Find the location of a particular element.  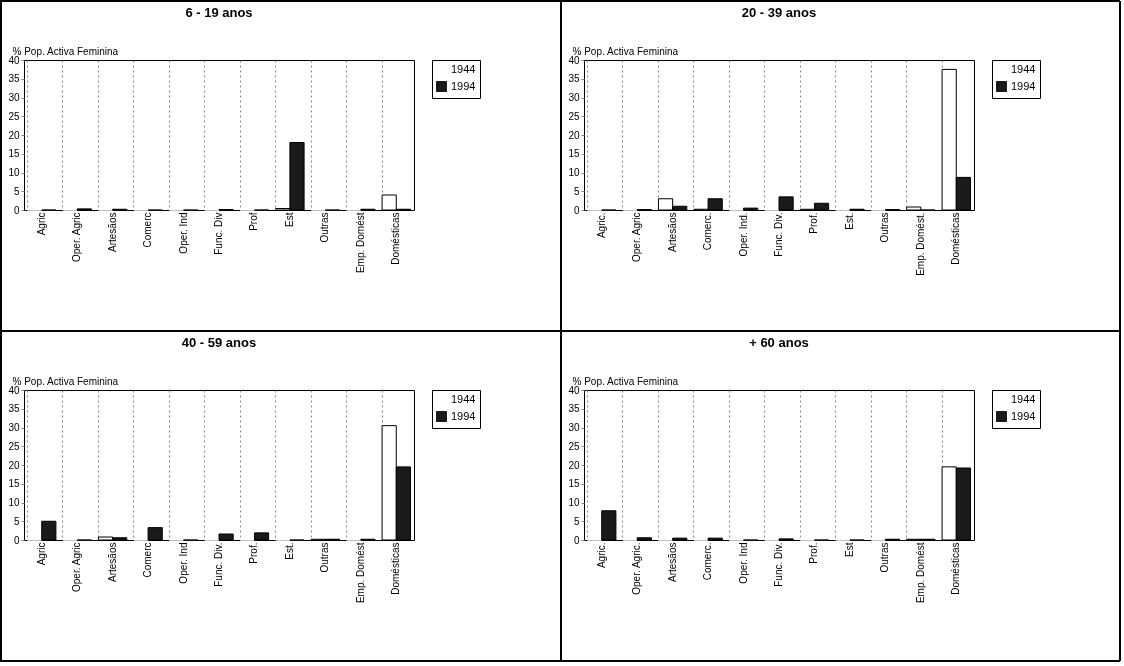

x-tick-label: Emp. Domést. is located at coordinates (920, 244).